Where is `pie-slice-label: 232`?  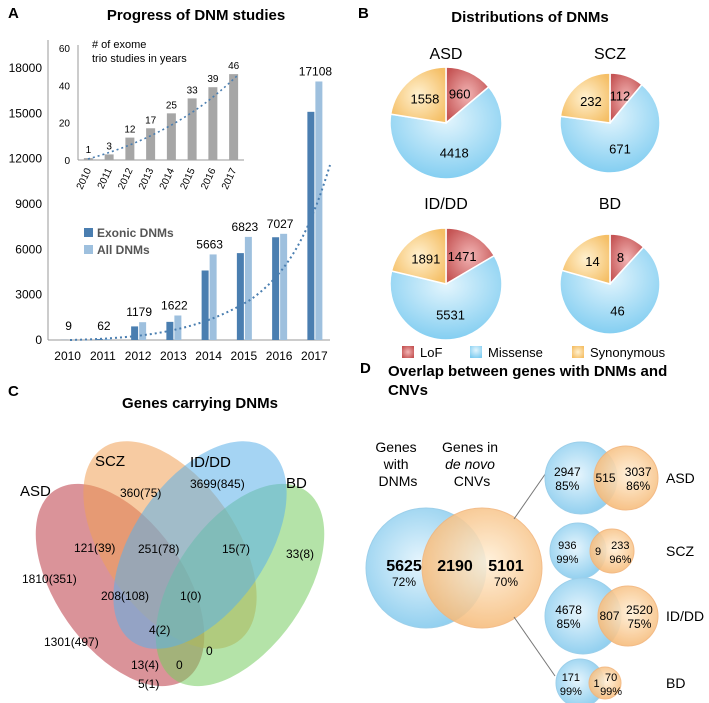
pie-slice-label: 232 is located at coordinates (591, 101).